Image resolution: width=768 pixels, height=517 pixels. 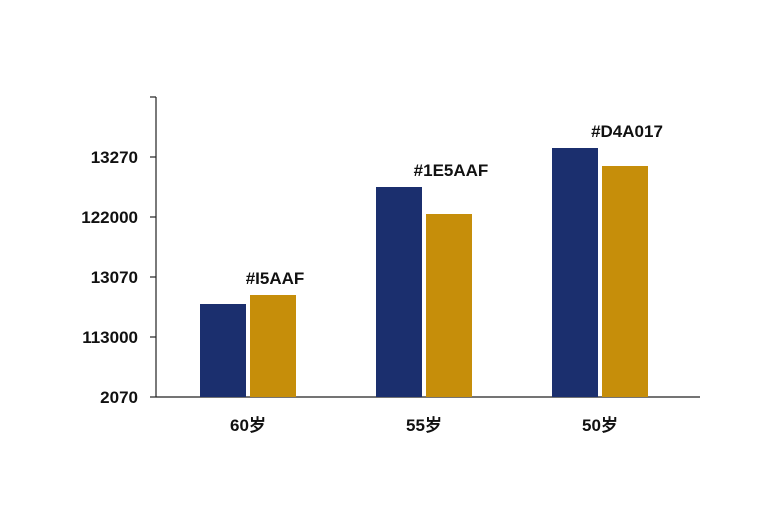 What do you see at coordinates (625, 281) in the screenshot?
I see `bar-series2-cat3` at bounding box center [625, 281].